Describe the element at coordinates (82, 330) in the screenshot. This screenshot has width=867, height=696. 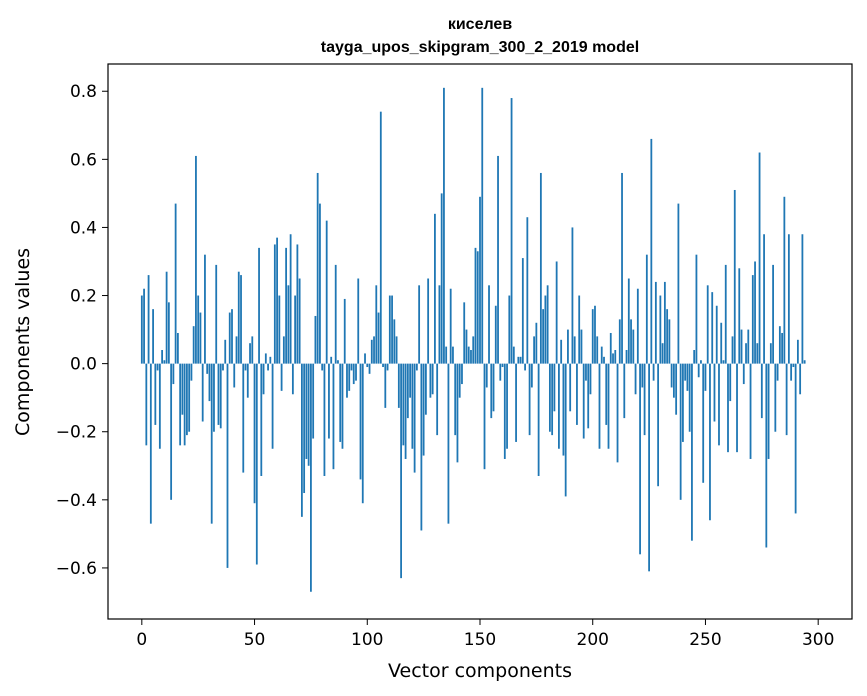
I see `y-axis-ticks: −0.6 −0.4 −0.2 0.0 0.2 0.4 0.6 0.8` at that location.